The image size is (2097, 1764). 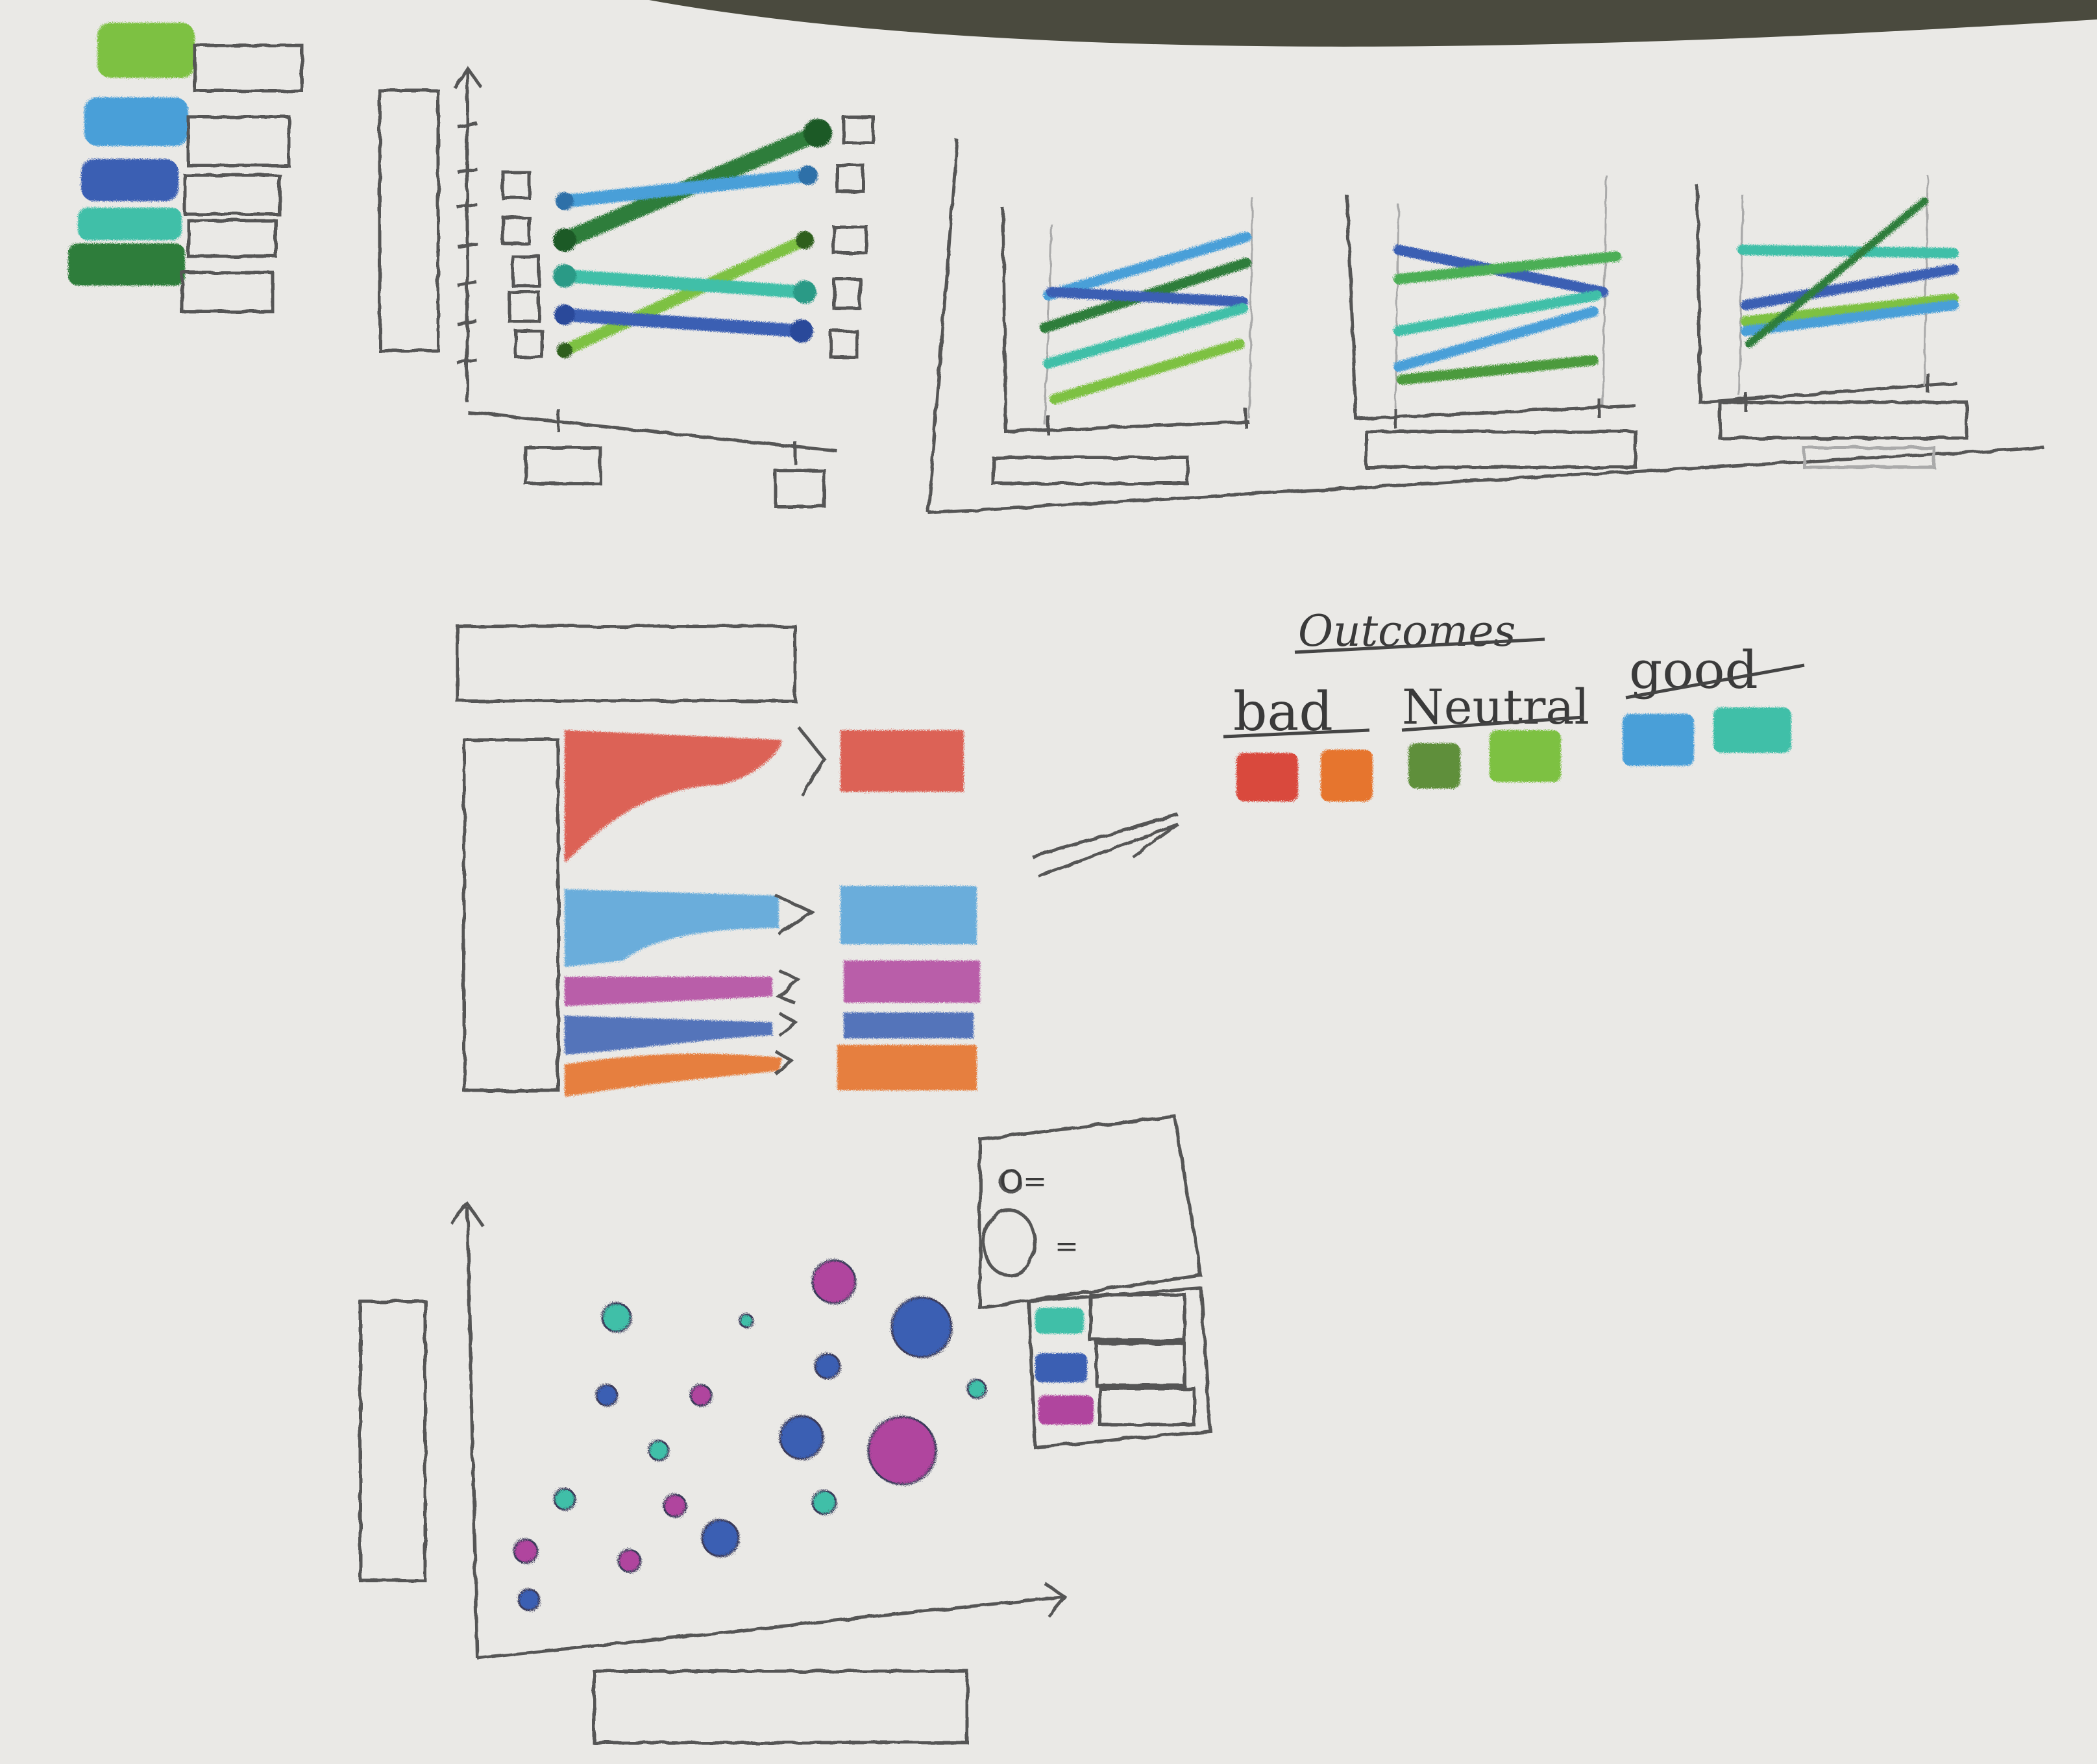 I want to click on outcomes-legend: Outcomes bad Neutral good, so click(x=1514, y=704).